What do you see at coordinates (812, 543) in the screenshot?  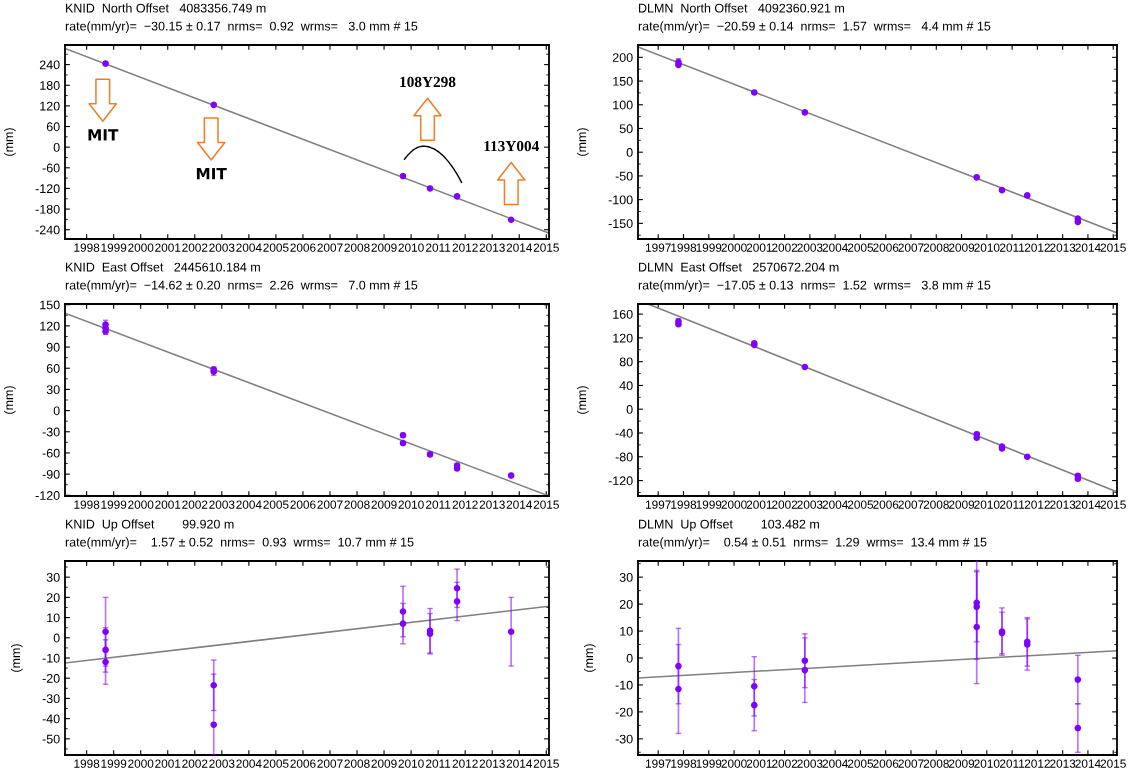 I see `chart-subtitle: rate(mm/yr)= 0.54 ± 0.51 nrms= 1.29 wrms= 13.4 mm # 15` at bounding box center [812, 543].